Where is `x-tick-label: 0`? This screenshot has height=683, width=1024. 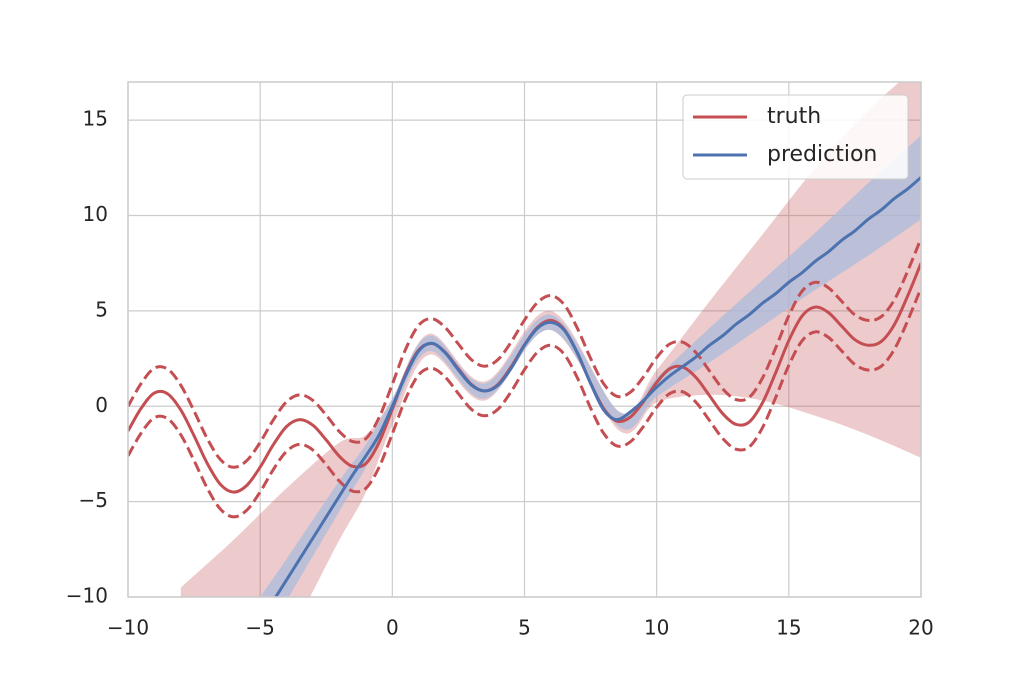 x-tick-label: 0 is located at coordinates (392, 628).